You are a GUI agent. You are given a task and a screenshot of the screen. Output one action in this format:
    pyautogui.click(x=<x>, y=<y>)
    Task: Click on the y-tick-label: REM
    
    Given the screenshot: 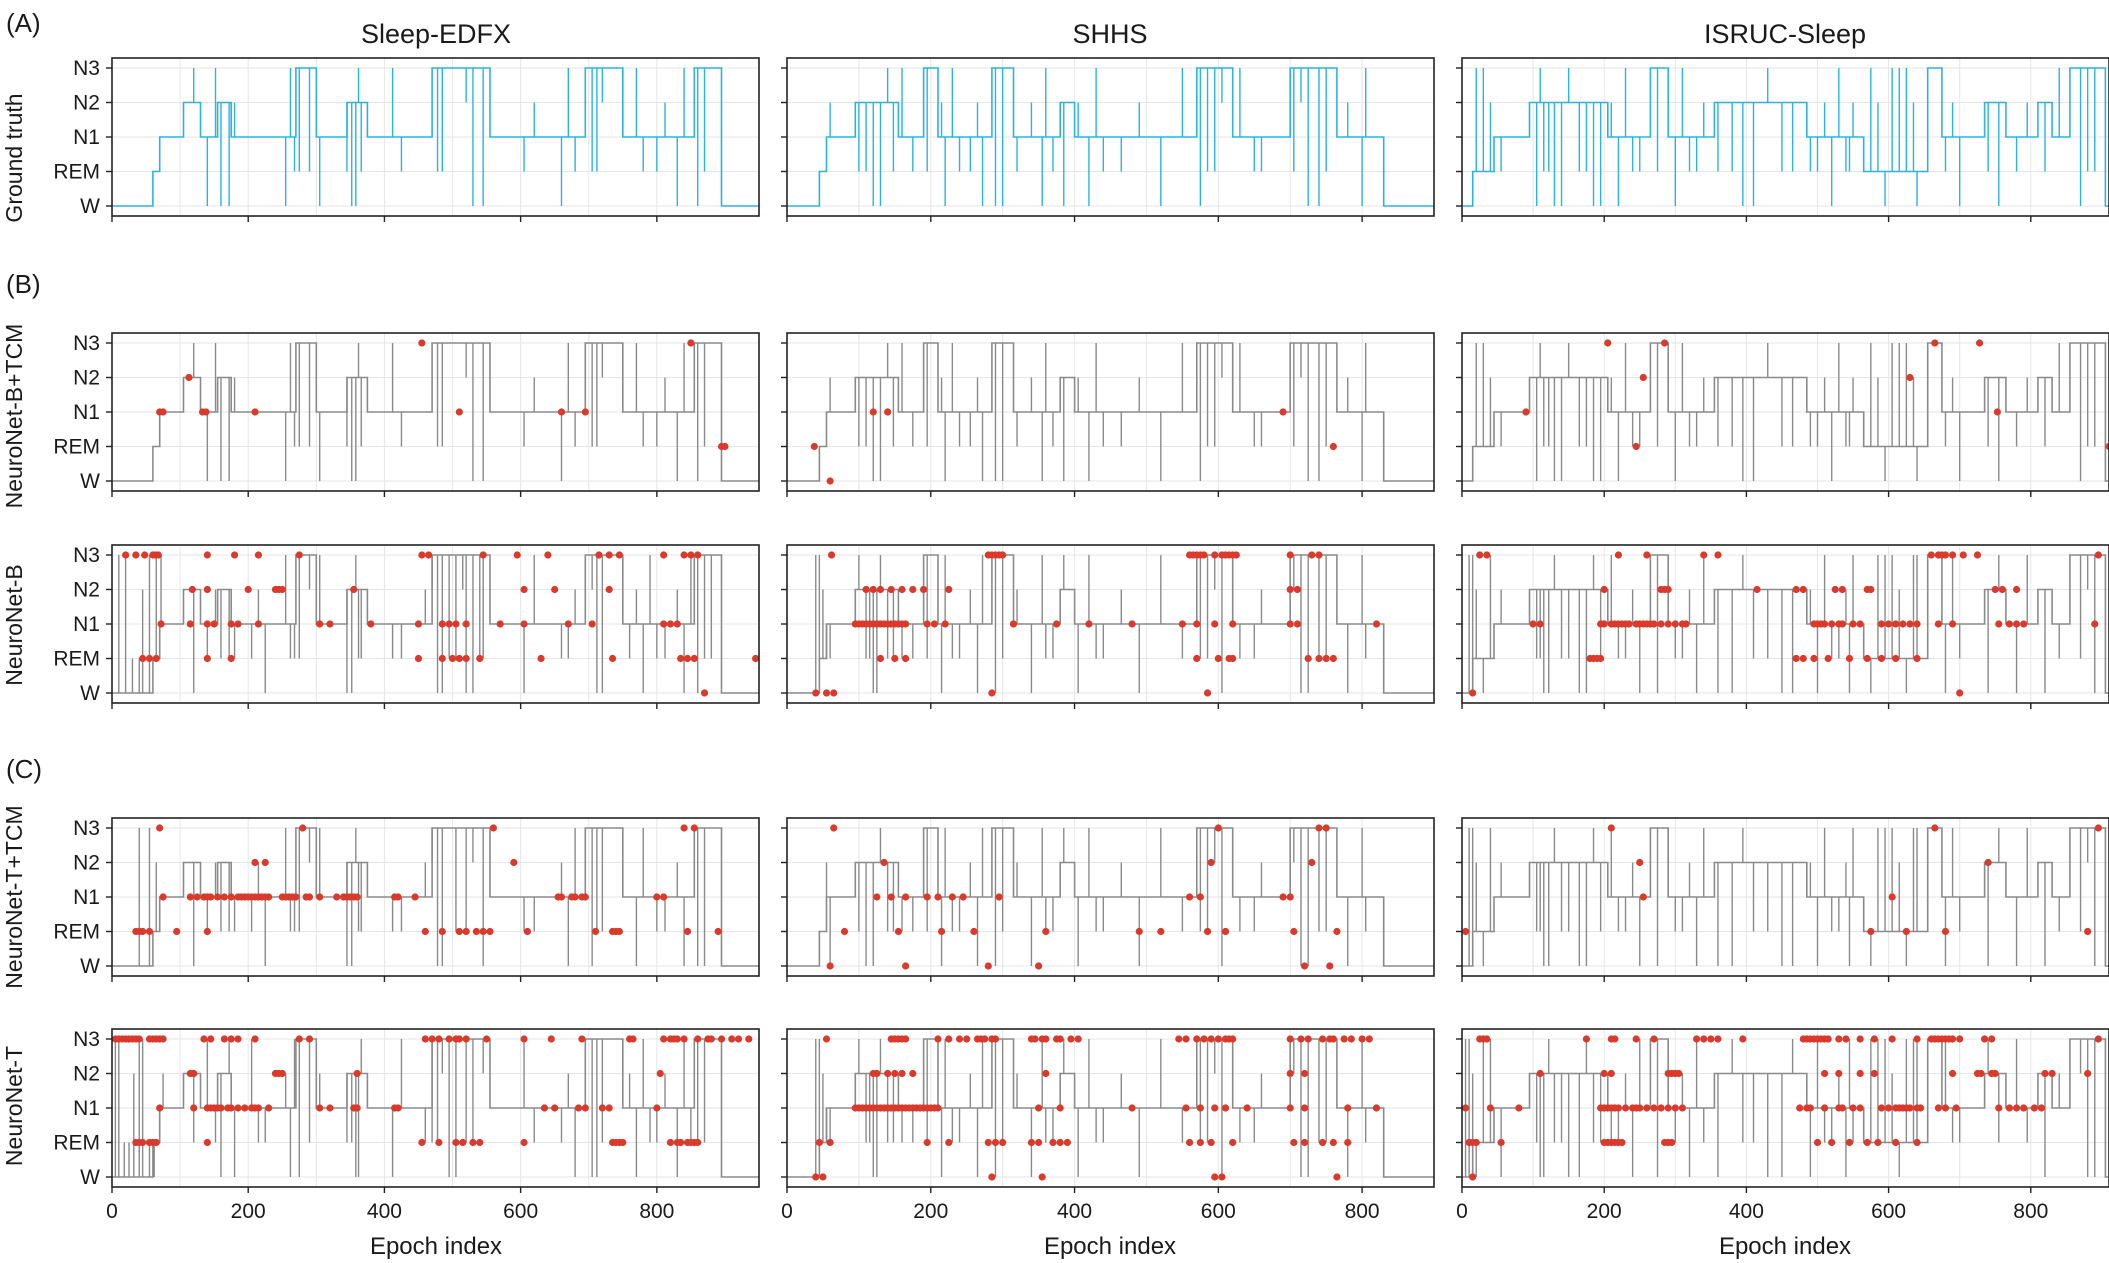 What is the action you would take?
    pyautogui.click(x=76, y=932)
    